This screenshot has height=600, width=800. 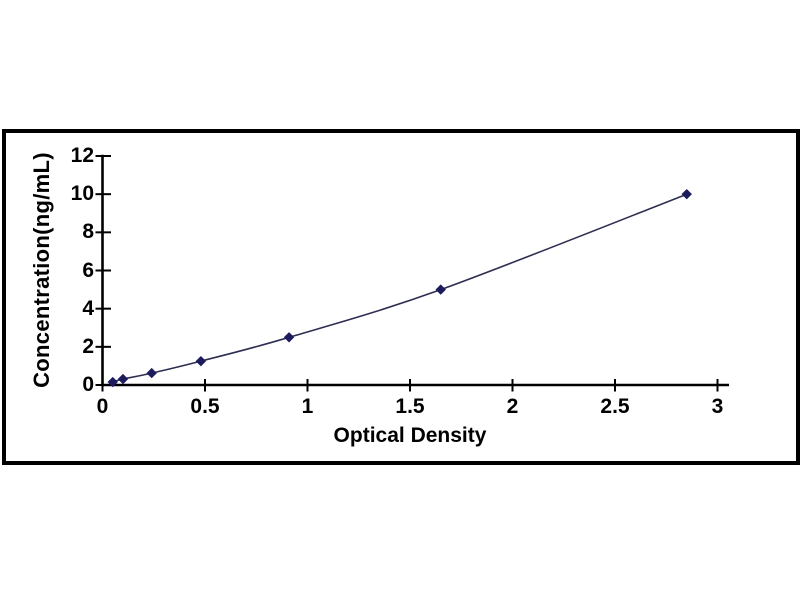 I want to click on x-tick-label: 2, so click(x=512, y=406).